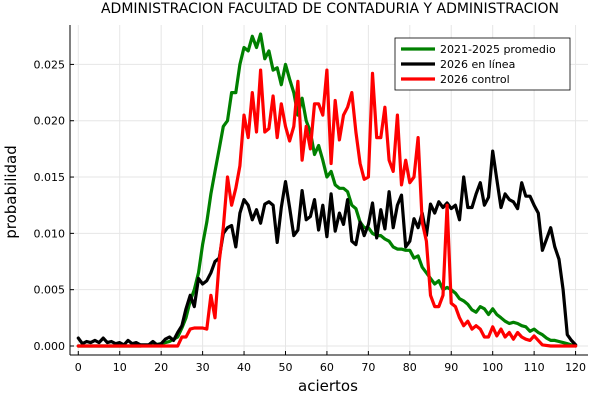 The width and height of the screenshot is (600, 405). I want to click on y-tick-label: 0.005, so click(50, 290).